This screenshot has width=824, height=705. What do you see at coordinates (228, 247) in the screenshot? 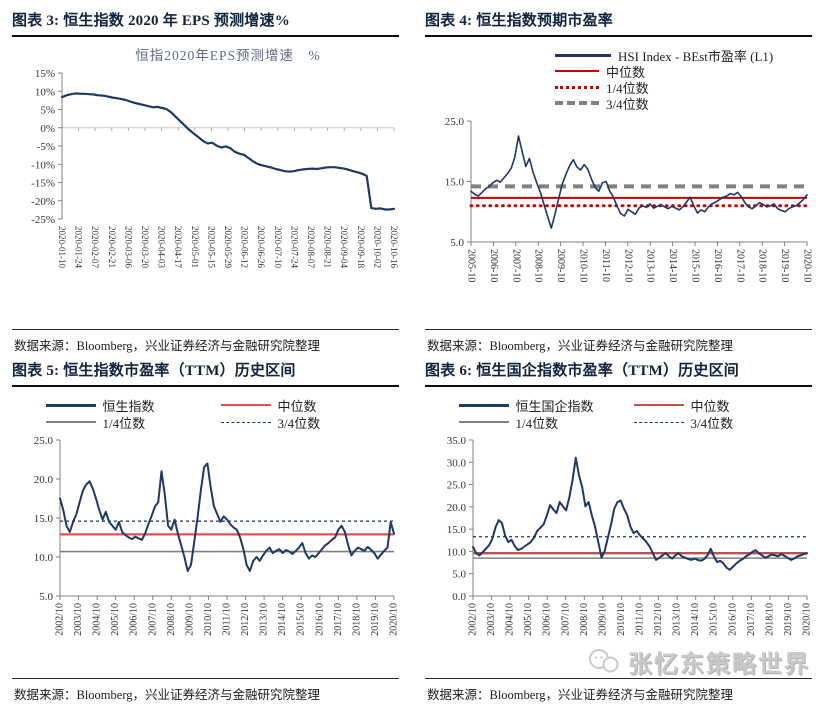
I see `svg-text: 2020-05-29` at bounding box center [228, 247].